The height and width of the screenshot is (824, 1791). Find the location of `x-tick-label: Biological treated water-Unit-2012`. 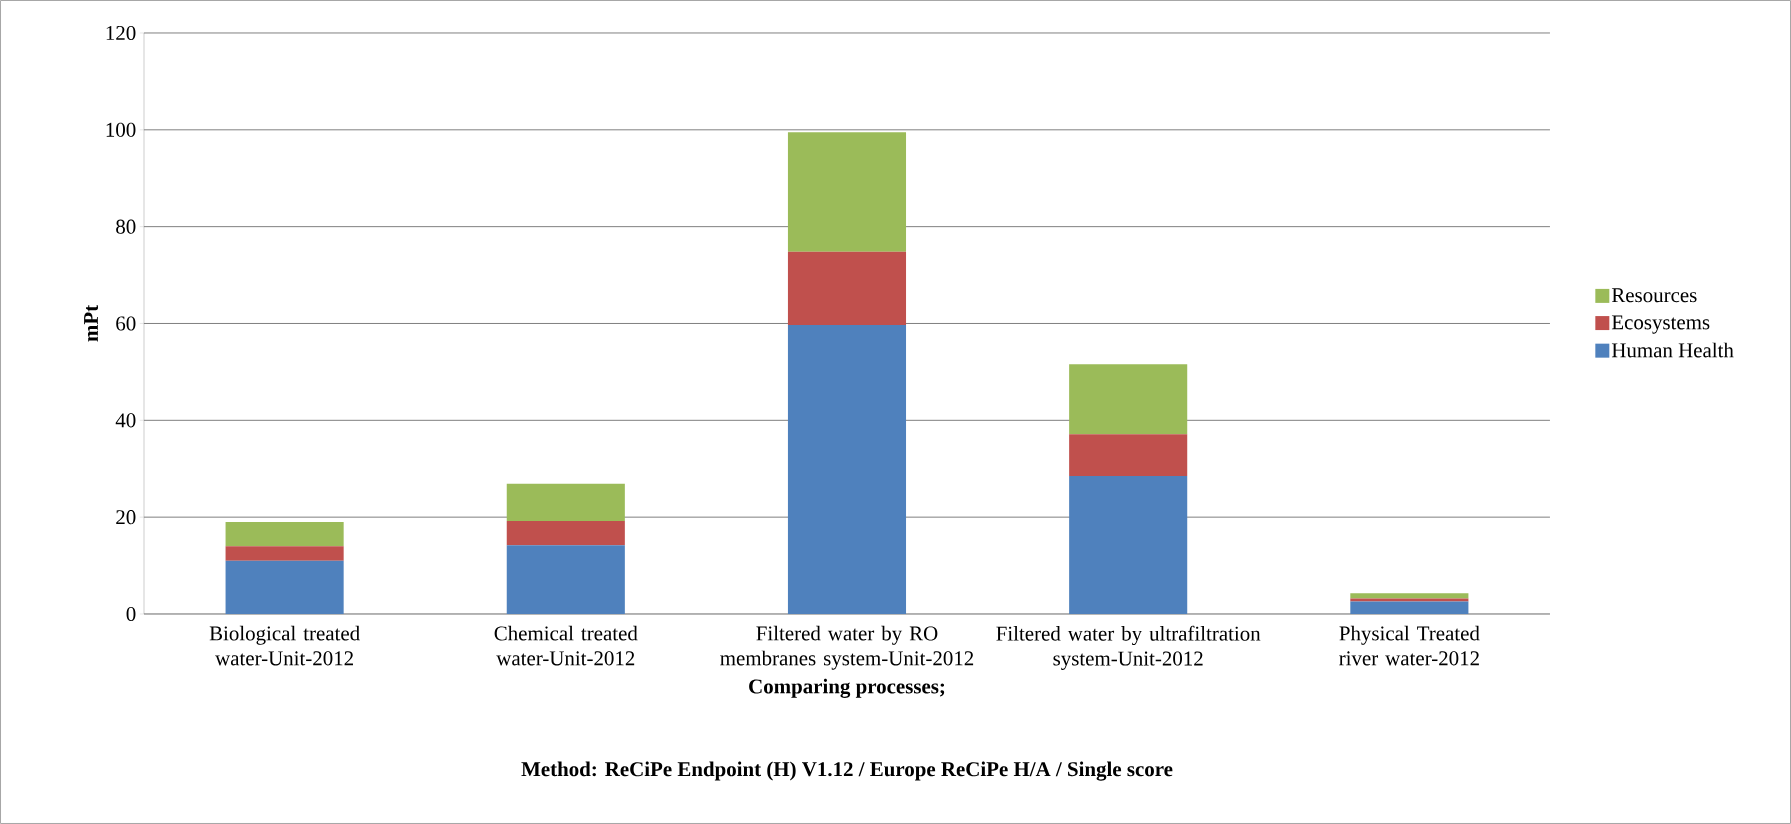

x-tick-label: Biological treated water-Unit-2012 is located at coordinates (284, 645).